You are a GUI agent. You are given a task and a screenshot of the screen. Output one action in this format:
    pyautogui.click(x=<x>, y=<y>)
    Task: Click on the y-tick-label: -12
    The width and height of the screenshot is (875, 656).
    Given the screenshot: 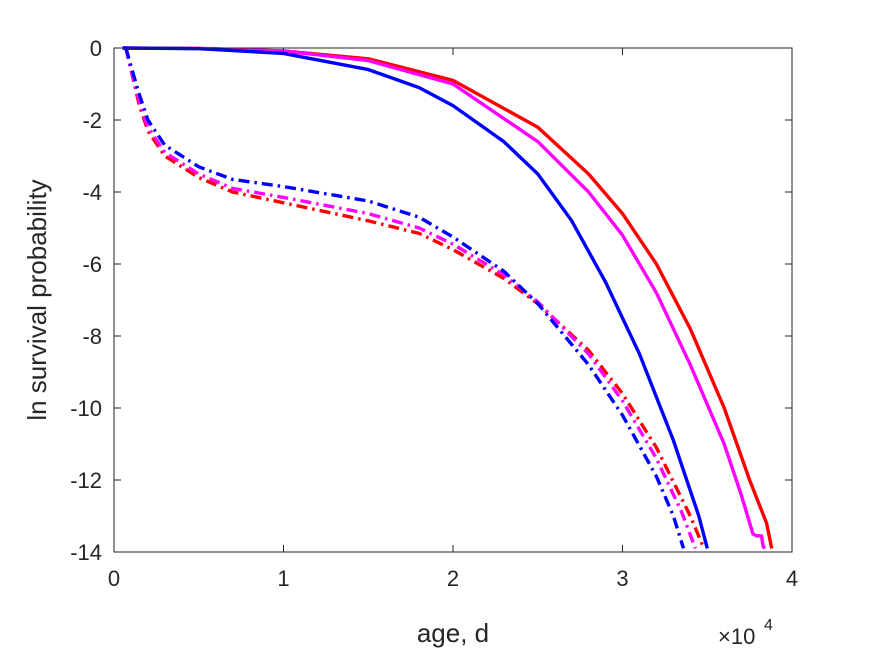 What is the action you would take?
    pyautogui.click(x=86, y=480)
    